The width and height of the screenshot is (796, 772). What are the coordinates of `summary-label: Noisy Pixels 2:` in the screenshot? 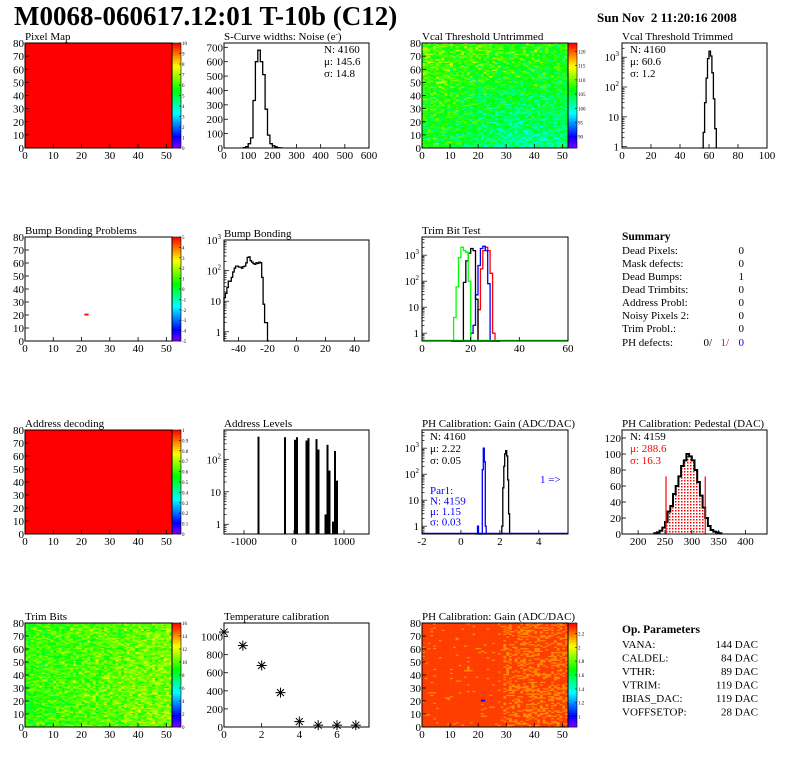 It's located at (655, 316).